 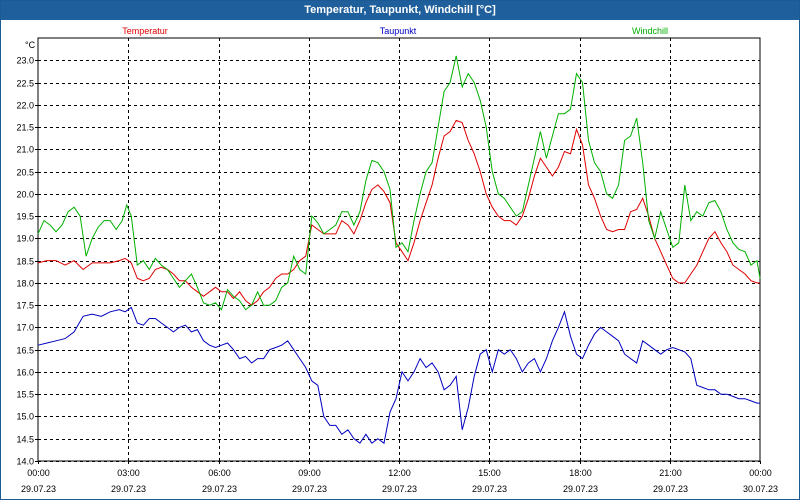 What do you see at coordinates (25, 373) in the screenshot?
I see `y-tick-label: 16.0` at bounding box center [25, 373].